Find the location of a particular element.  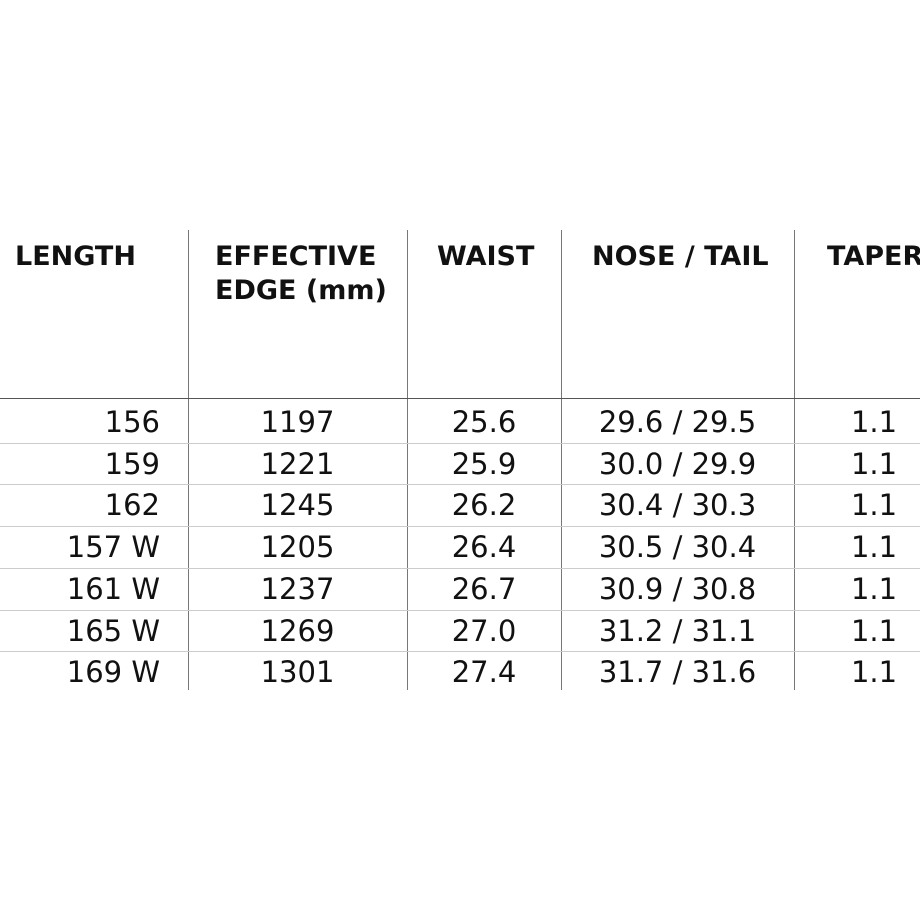

table-cell: 30.4 / 30.3 is located at coordinates (677, 505).